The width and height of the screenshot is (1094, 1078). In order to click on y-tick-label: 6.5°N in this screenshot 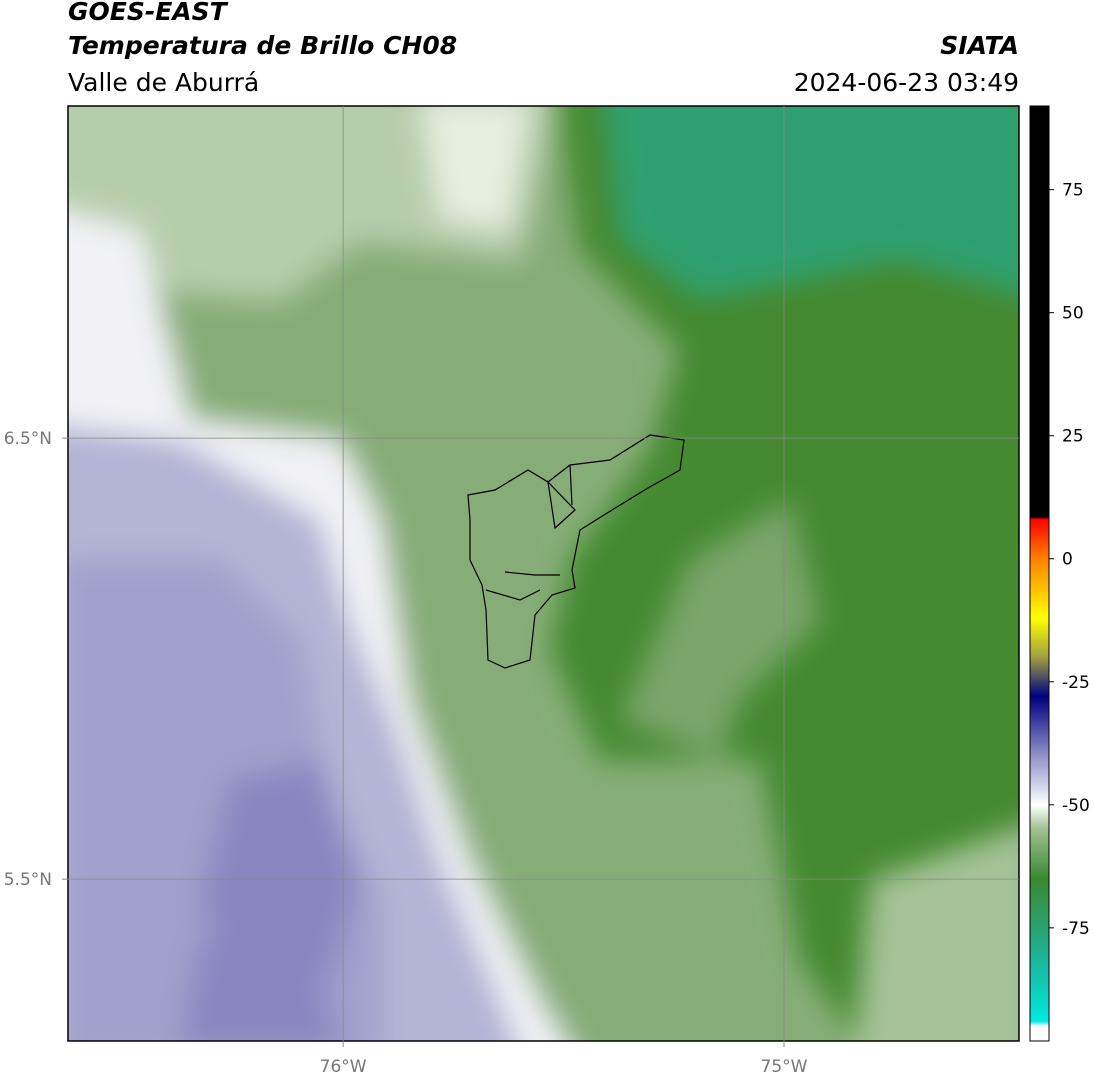, I will do `click(28, 439)`.